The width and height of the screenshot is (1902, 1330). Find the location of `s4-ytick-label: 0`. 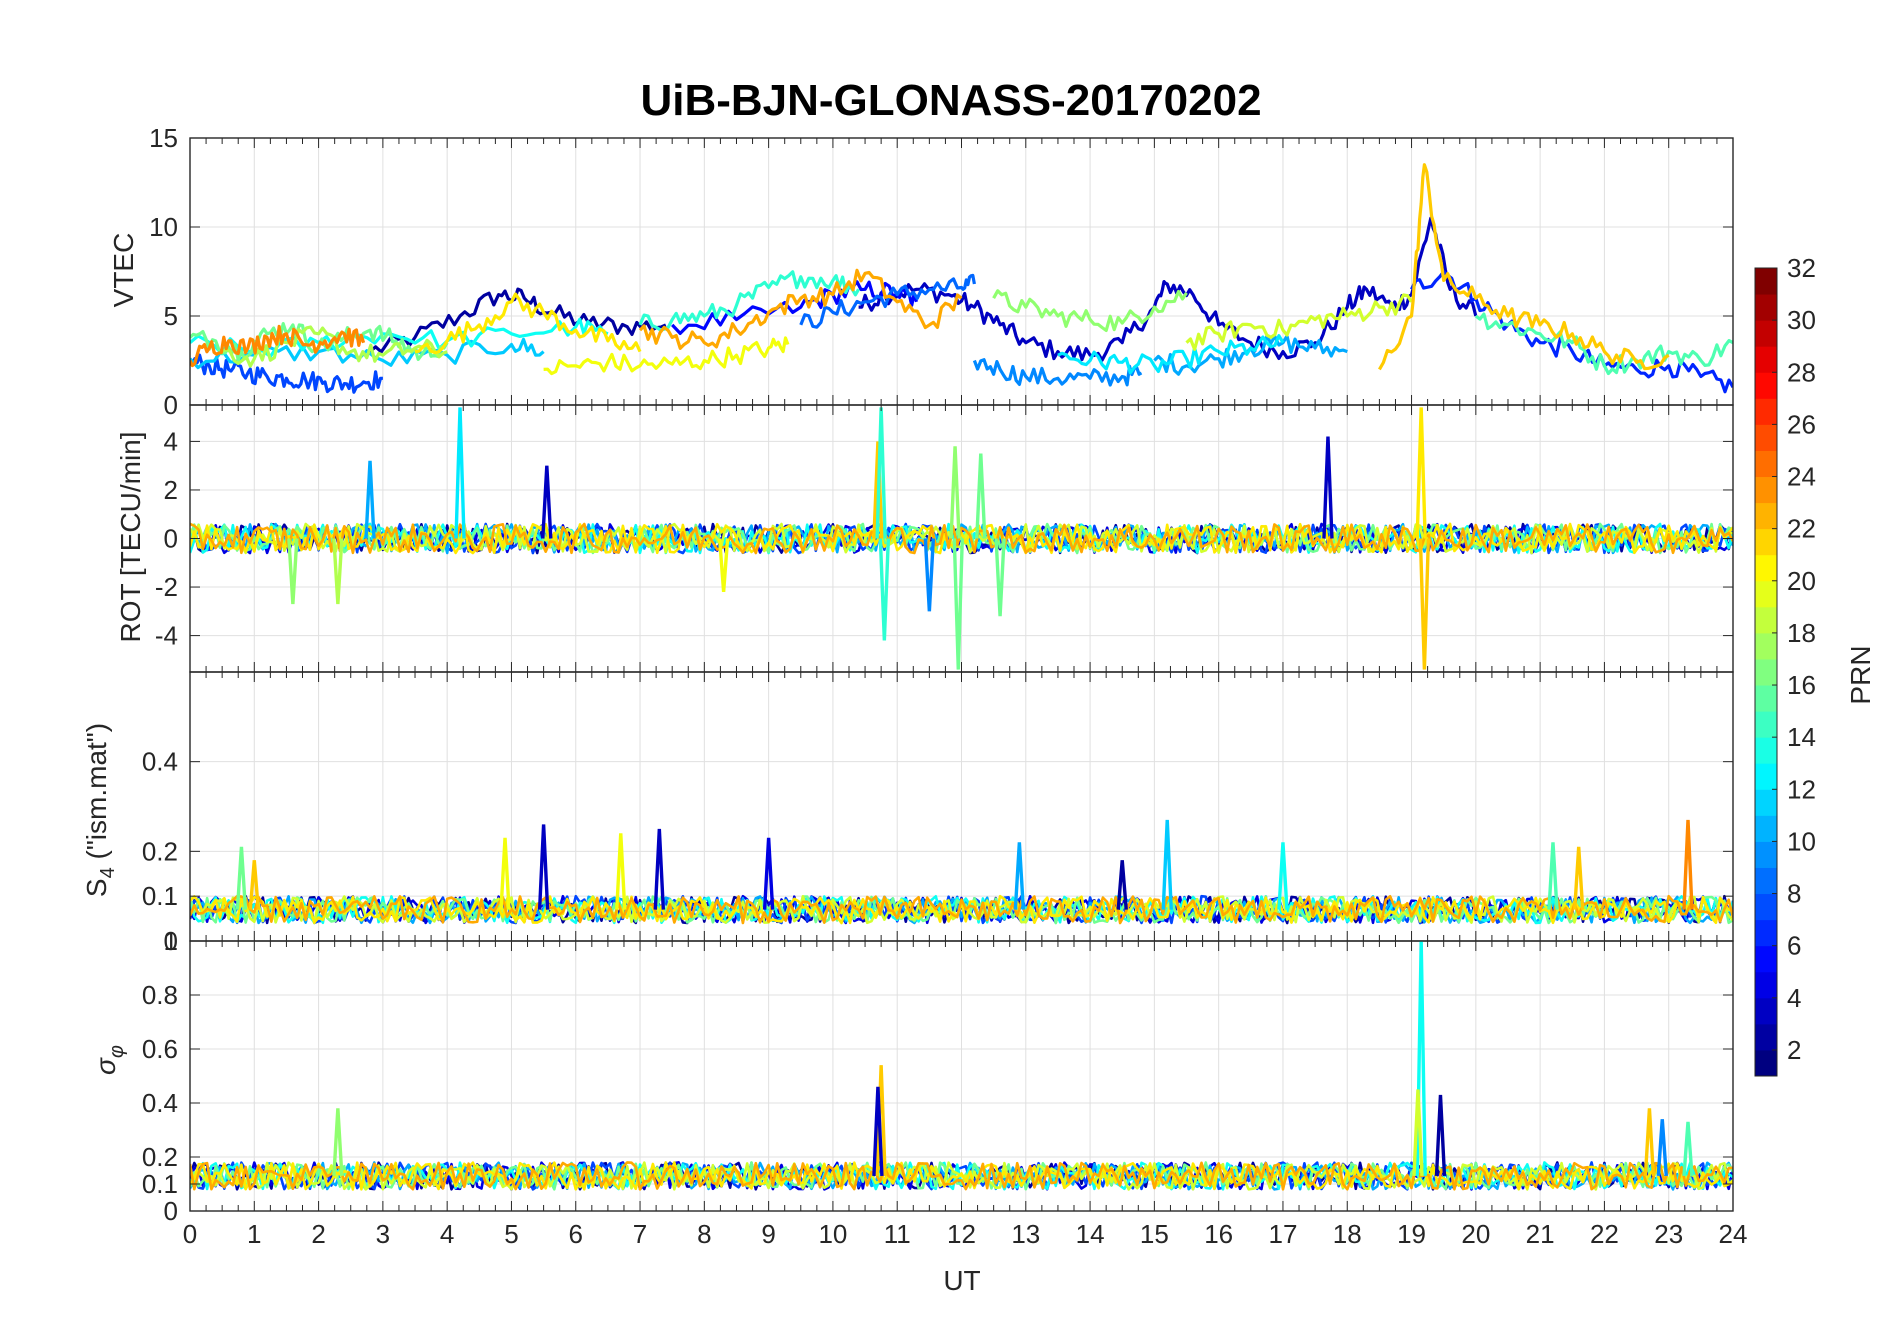

s4-ytick-label: 0 is located at coordinates (171, 941).